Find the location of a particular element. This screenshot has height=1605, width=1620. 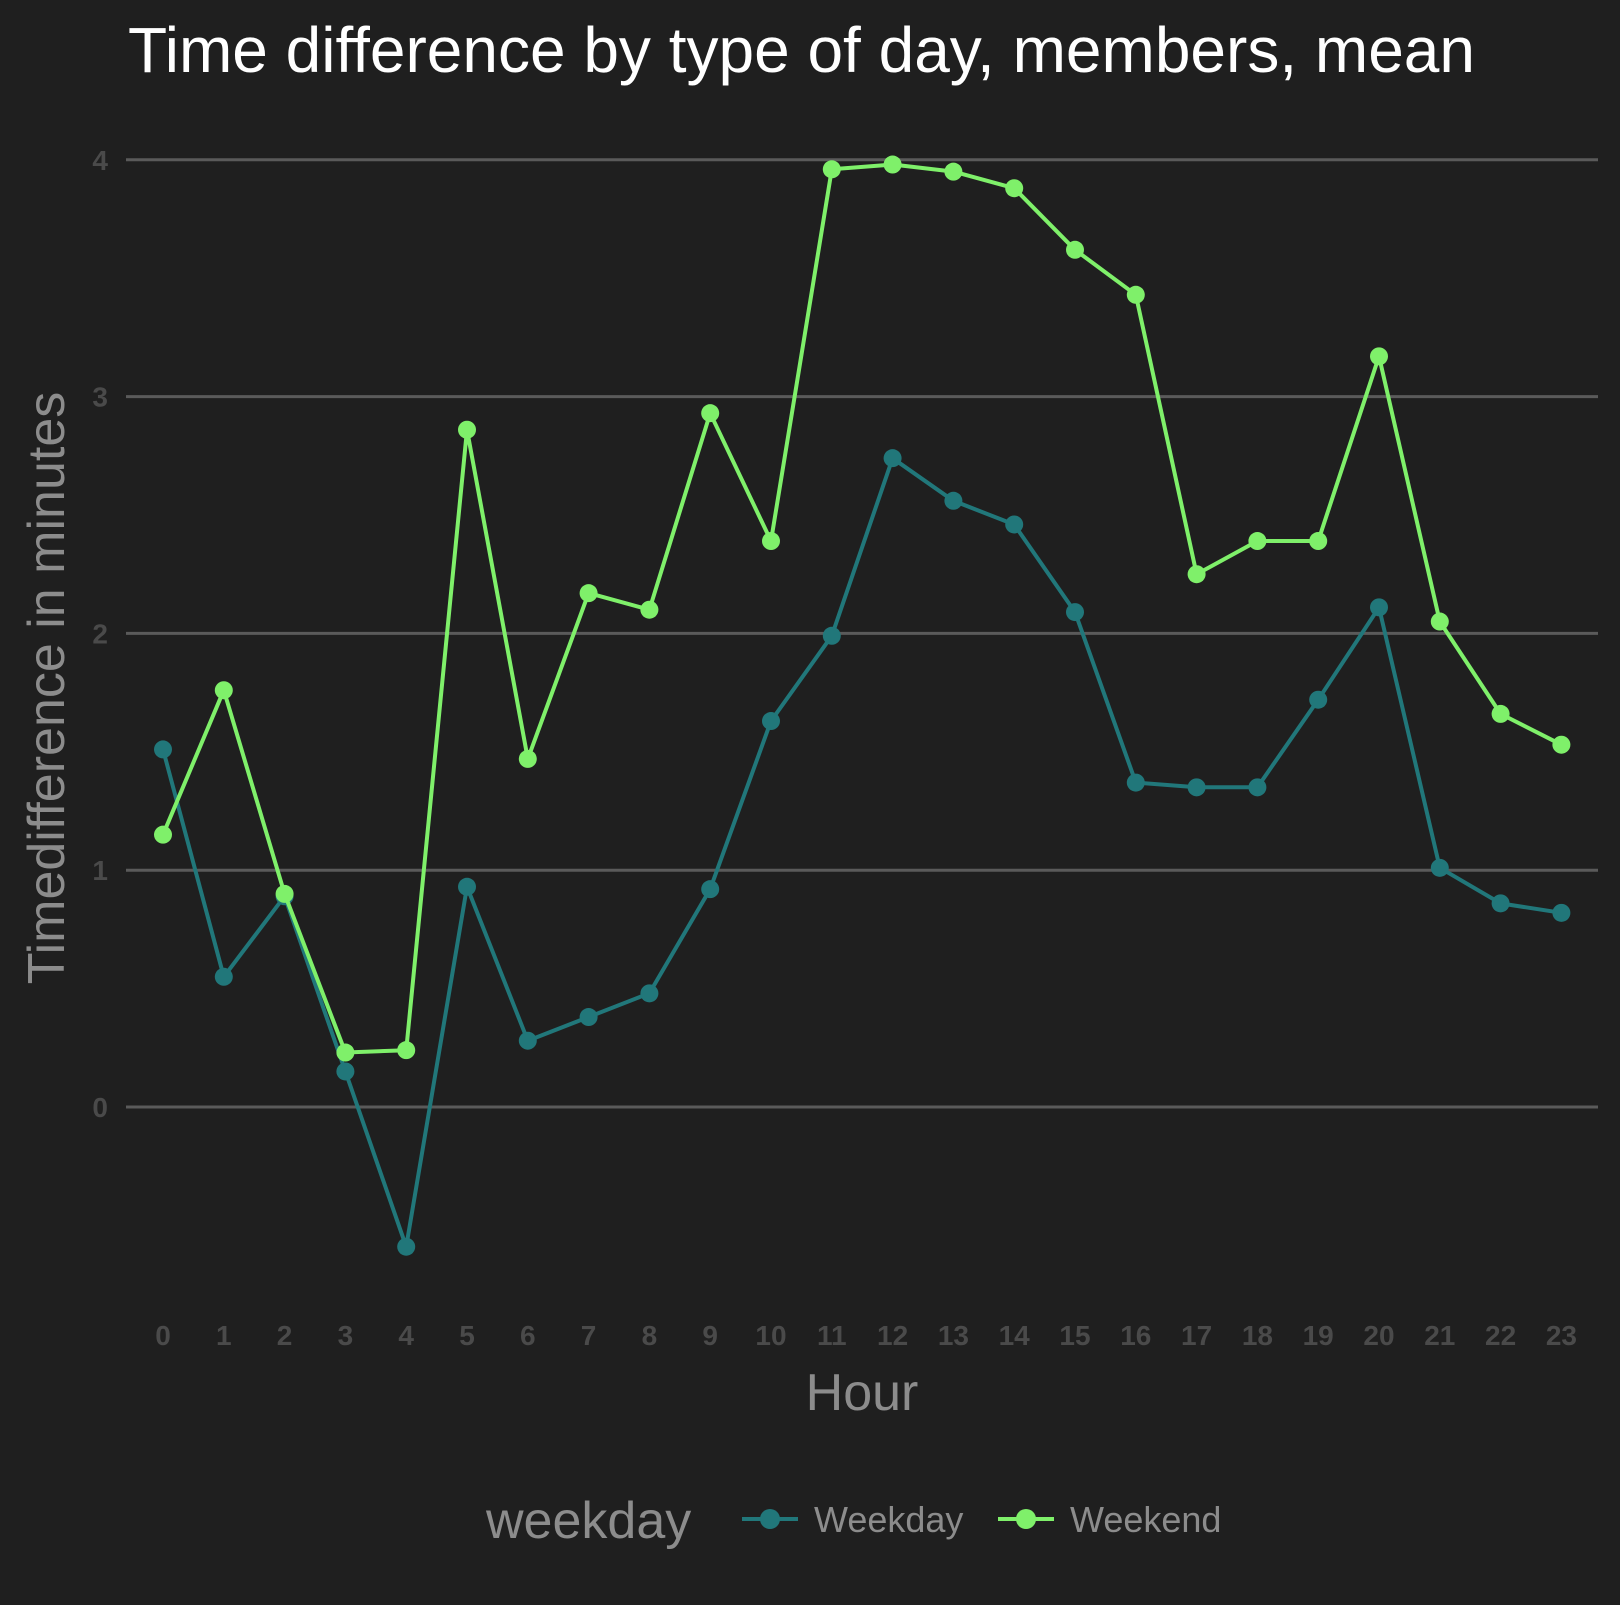

x-axis-tick-labels: 0 1 2 3 4 5 6 7 8 9 10 11 12 13 14 15 16 17 18 19 20 21 22 23 is located at coordinates (866, 1335).